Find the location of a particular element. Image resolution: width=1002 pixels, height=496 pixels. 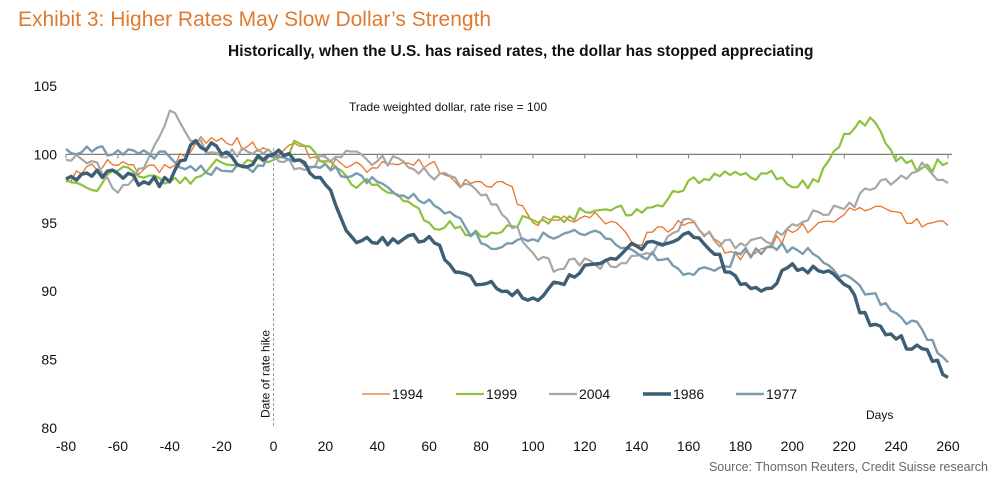

rate-hike-label: Date of rate hike is located at coordinates (266, 374).